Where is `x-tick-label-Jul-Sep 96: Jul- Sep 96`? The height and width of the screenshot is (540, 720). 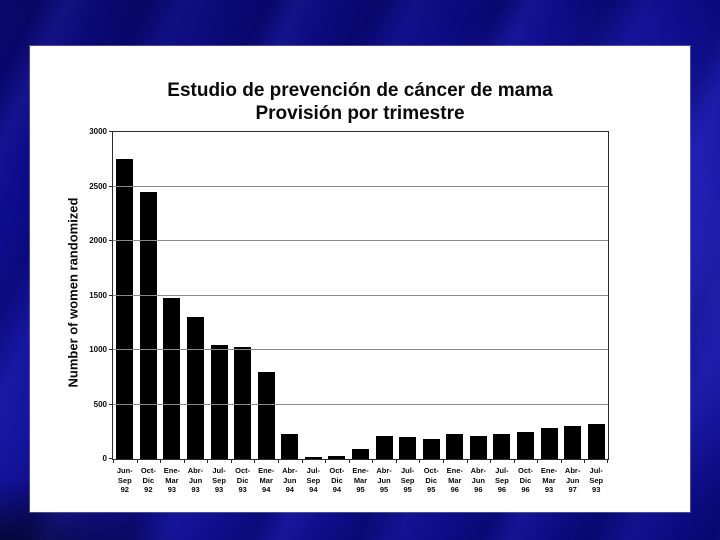
x-tick-label-Jul-Sep 96: Jul- Sep 96 is located at coordinates (502, 480).